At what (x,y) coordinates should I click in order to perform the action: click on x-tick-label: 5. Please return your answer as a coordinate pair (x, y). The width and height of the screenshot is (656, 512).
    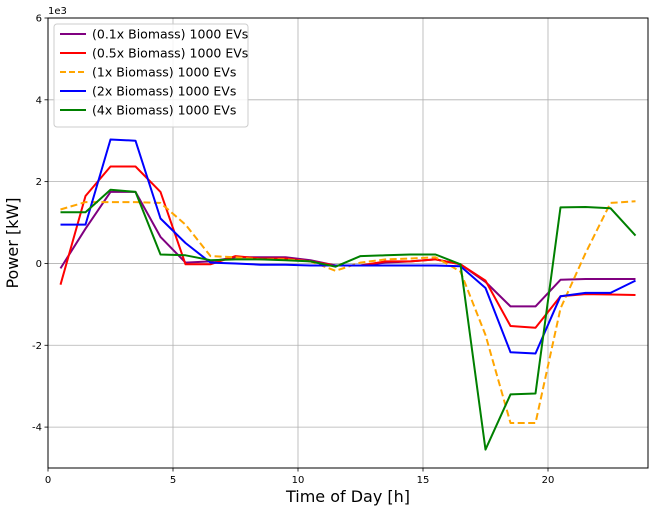
    Looking at the image, I should click on (173, 480).